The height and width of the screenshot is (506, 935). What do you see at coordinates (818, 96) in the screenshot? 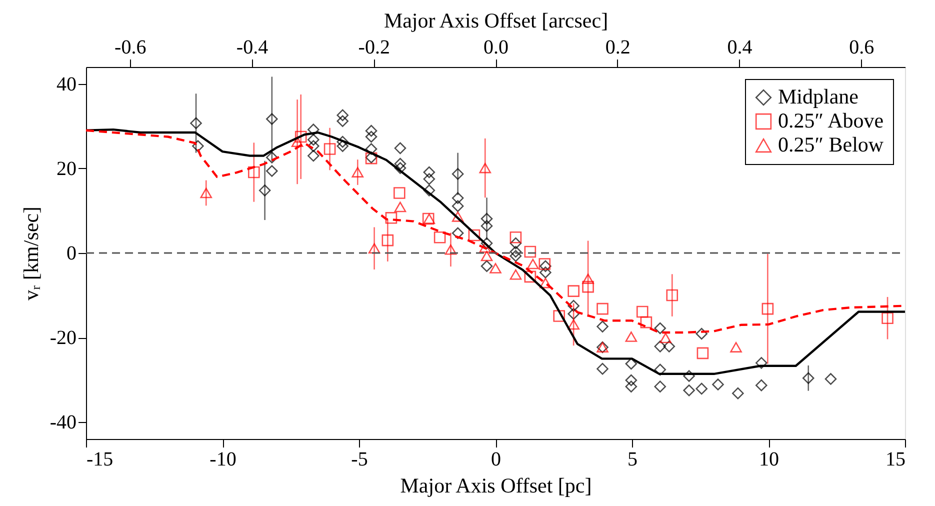
I see `legend-label: Midplane` at bounding box center [818, 96].